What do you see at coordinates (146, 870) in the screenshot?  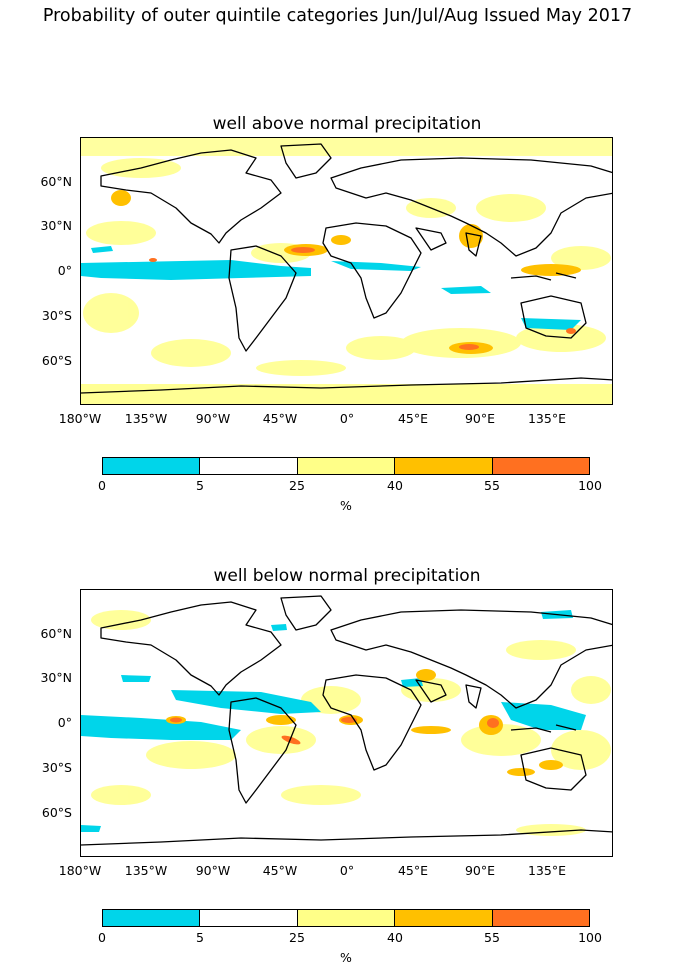 I see `lon-label-135w-2: 135°W` at bounding box center [146, 870].